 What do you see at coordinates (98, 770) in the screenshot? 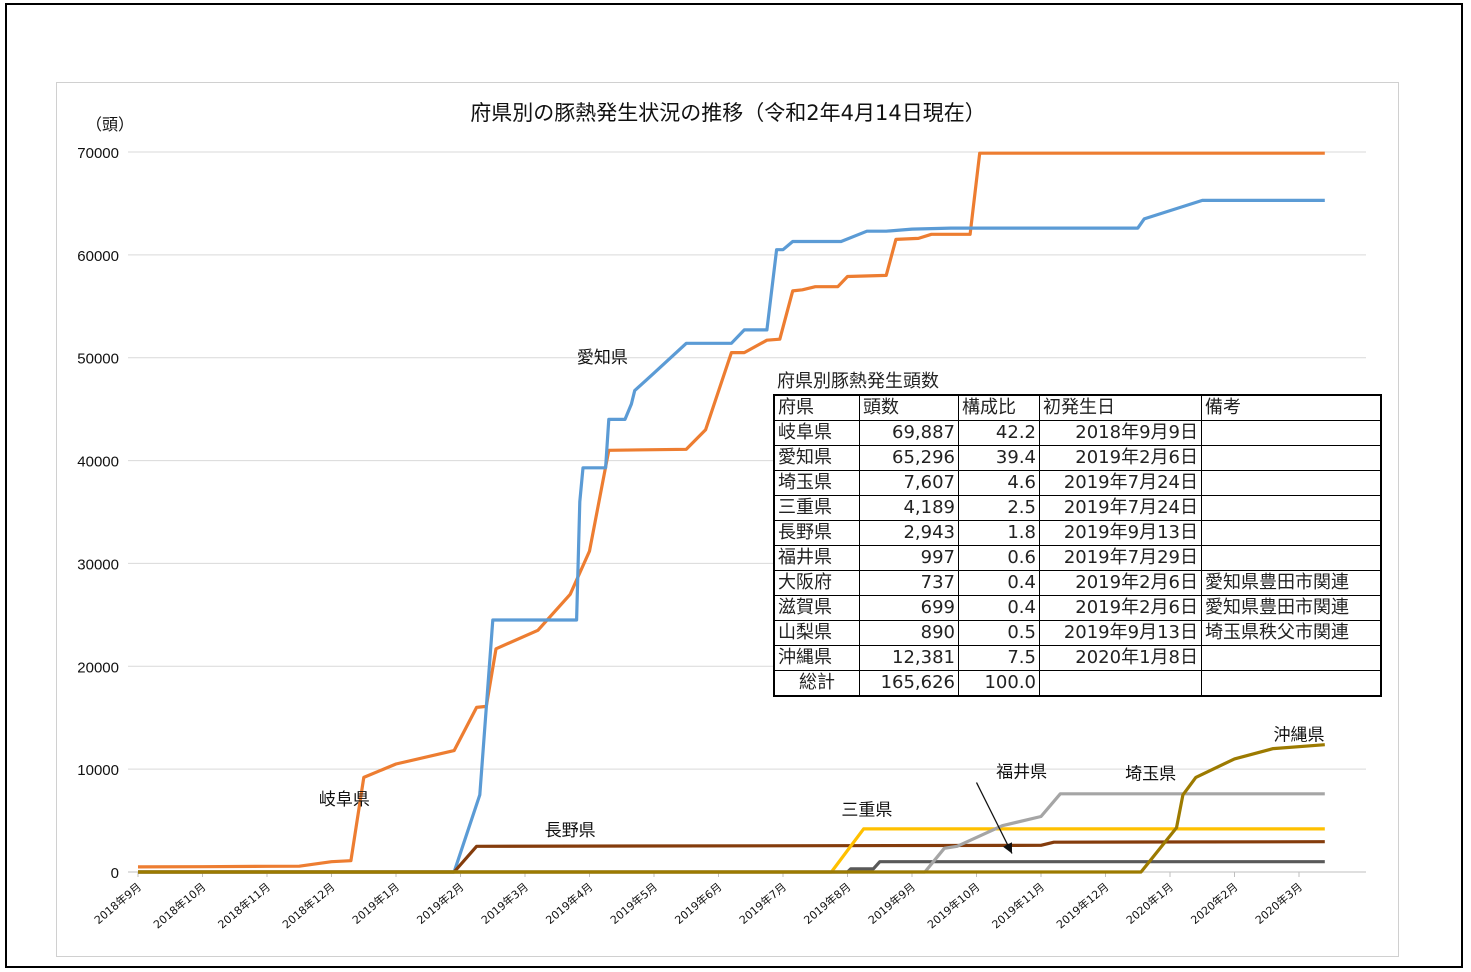
I see `y-tick-label: 10000` at bounding box center [98, 770].